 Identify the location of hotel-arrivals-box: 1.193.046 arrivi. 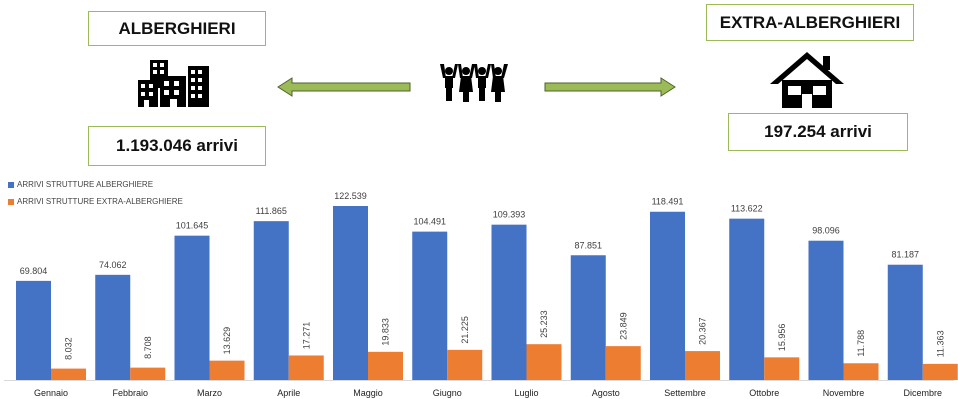
(177, 146).